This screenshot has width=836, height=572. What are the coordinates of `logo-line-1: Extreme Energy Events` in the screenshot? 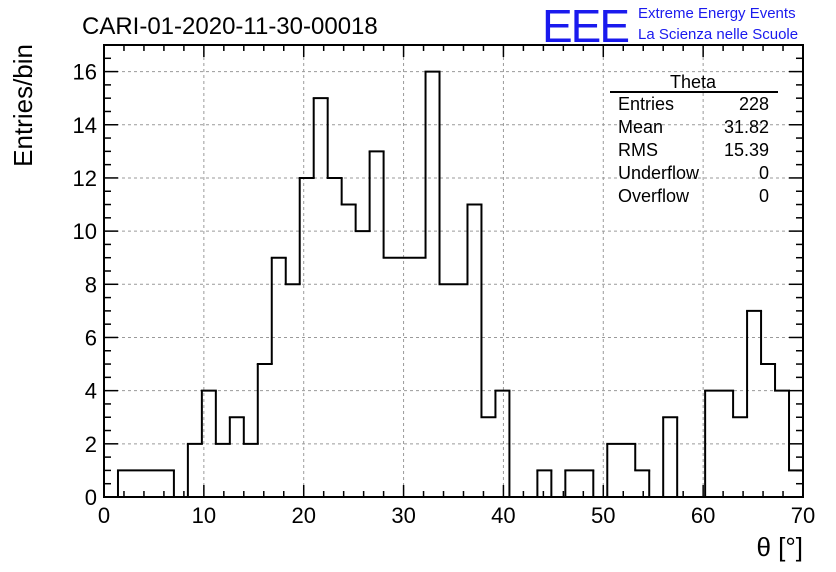 It's located at (717, 13).